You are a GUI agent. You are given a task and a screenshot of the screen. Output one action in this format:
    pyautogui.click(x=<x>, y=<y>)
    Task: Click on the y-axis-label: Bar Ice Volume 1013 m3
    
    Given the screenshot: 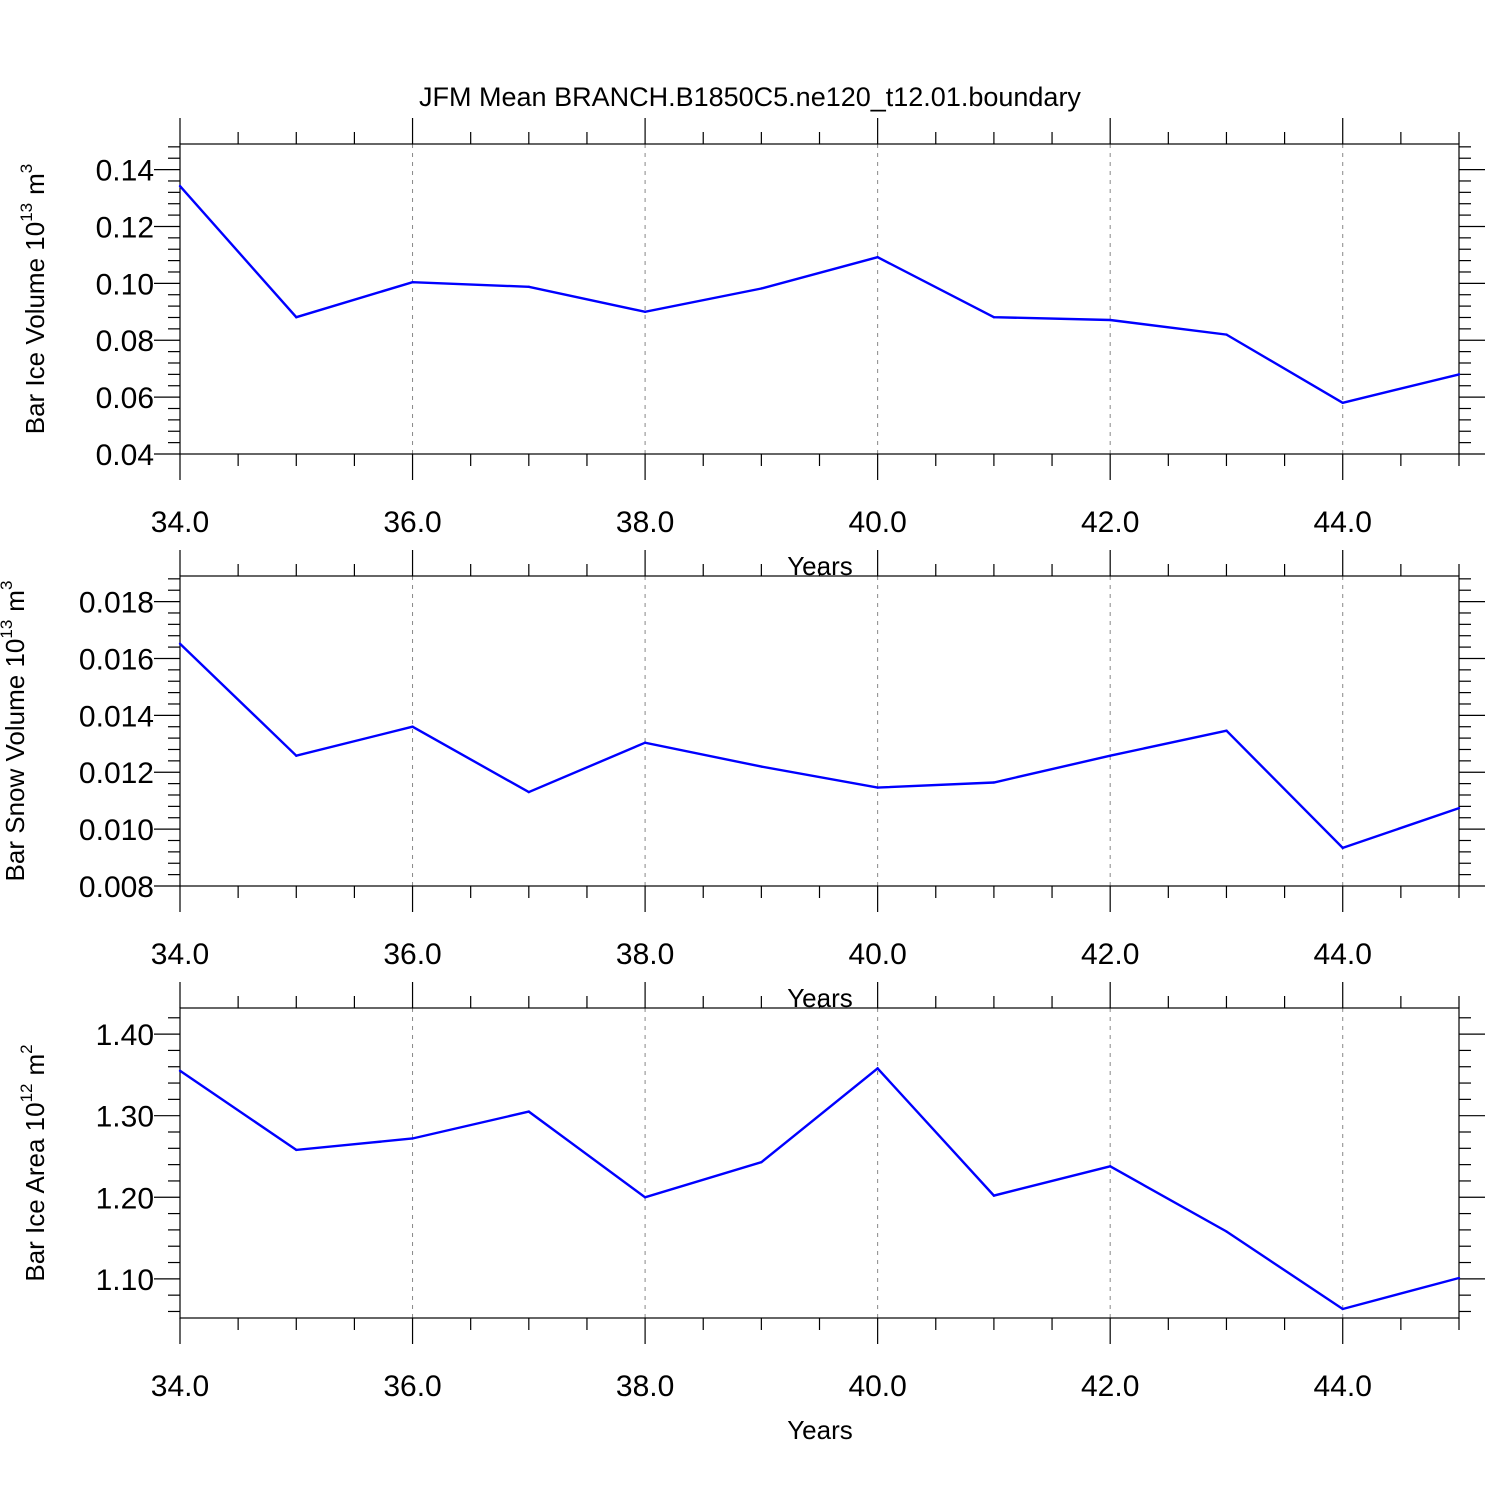 What is the action you would take?
    pyautogui.click(x=33, y=299)
    